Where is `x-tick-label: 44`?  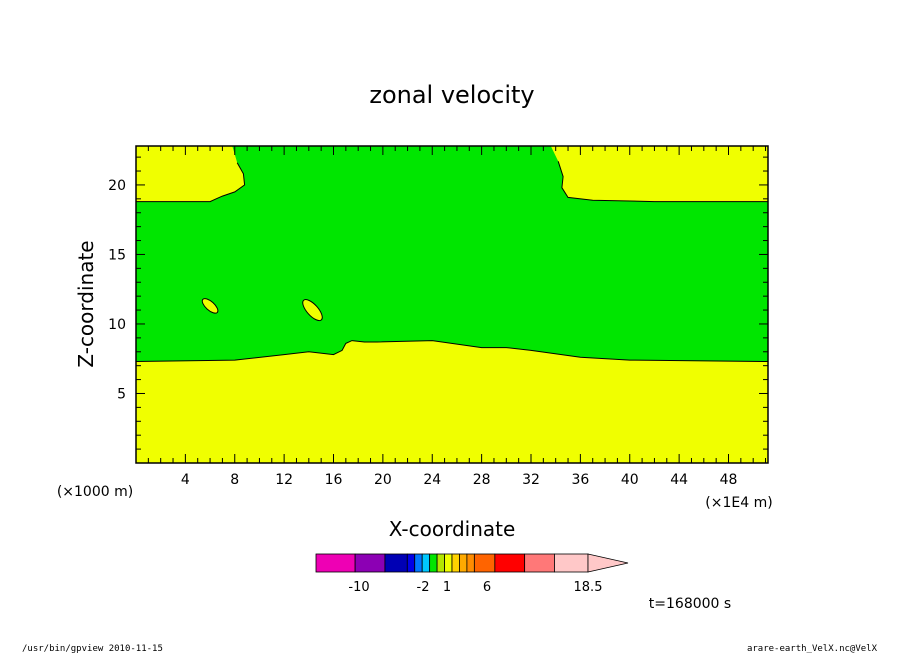
x-tick-label: 44 is located at coordinates (679, 480).